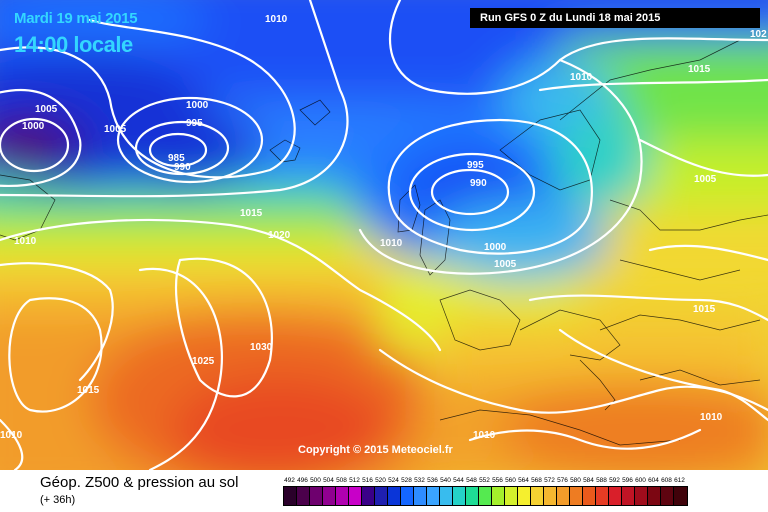  What do you see at coordinates (679, 480) in the screenshot?
I see `legend-tick-612: 612` at bounding box center [679, 480].